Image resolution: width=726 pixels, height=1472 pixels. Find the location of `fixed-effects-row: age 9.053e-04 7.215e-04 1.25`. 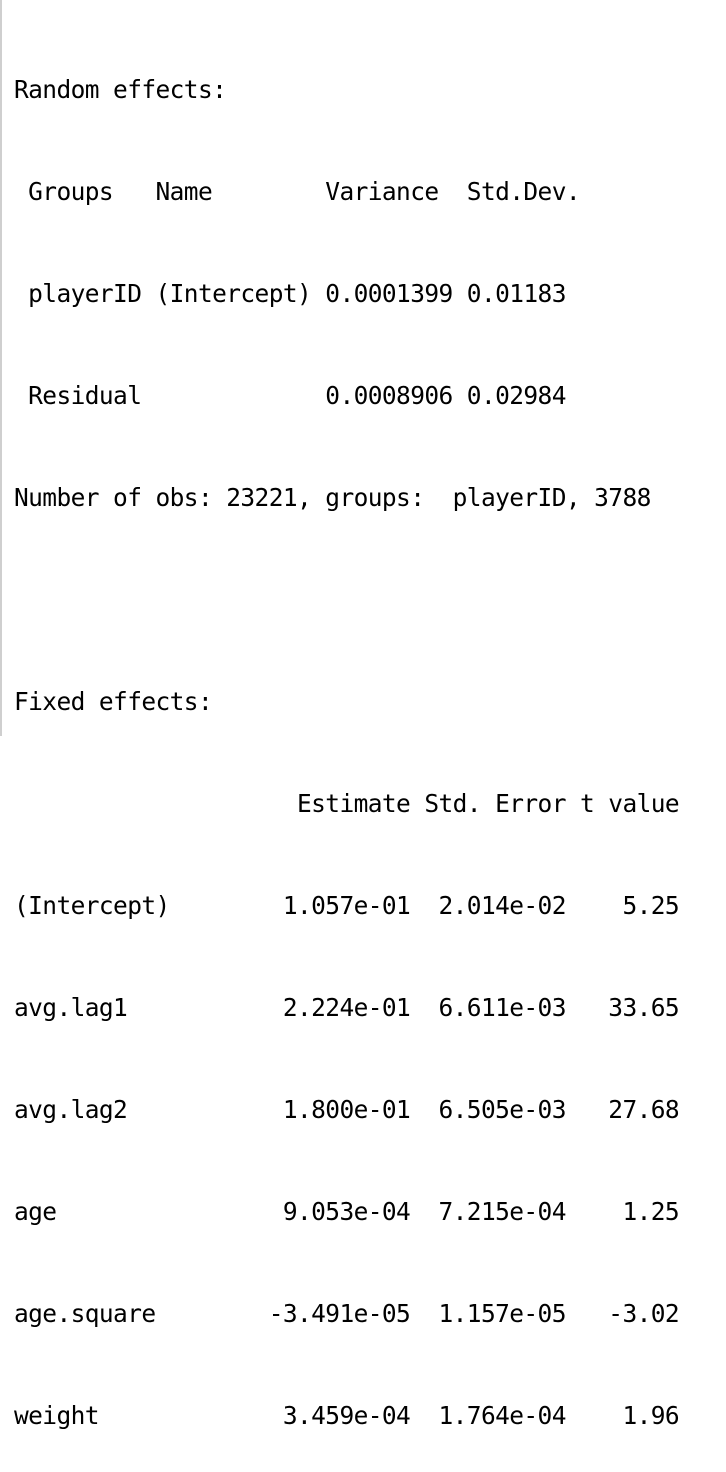

fixed-effects-row: age 9.053e-04 7.215e-04 1.25 is located at coordinates (347, 1211).